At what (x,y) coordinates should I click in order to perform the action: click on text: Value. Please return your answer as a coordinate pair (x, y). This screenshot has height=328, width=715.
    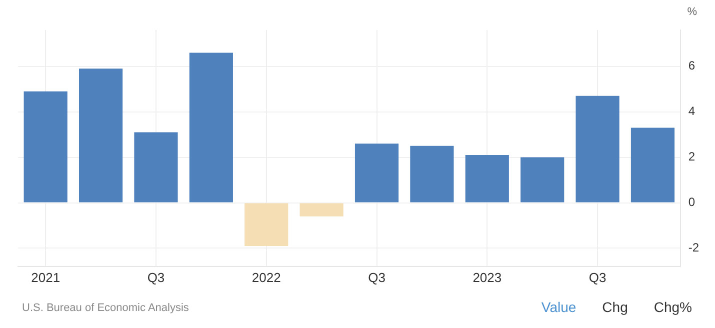
    Looking at the image, I should click on (558, 307).